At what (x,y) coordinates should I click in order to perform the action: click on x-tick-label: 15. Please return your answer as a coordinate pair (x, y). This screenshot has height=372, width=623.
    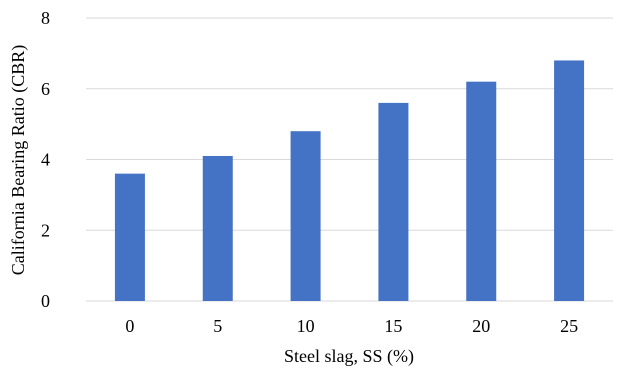
    Looking at the image, I should click on (393, 326).